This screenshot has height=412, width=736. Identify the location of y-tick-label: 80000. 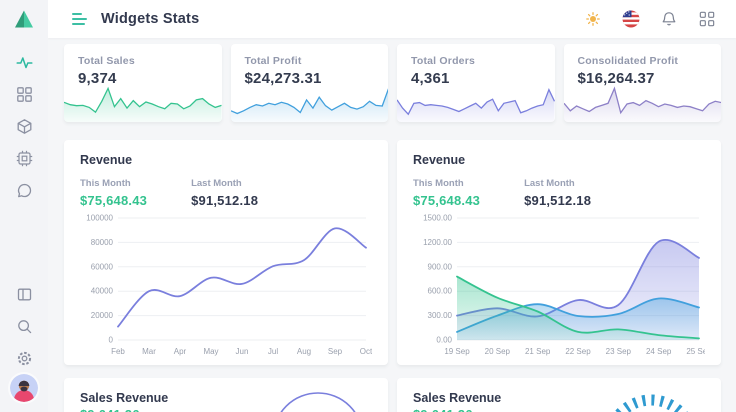
(102, 242).